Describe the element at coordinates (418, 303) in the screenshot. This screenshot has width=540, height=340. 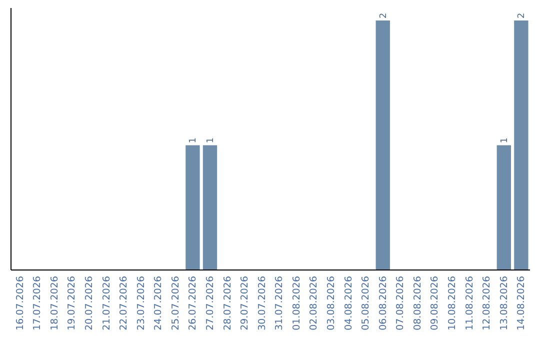
I see `x-tick-label: 08.08.2026` at that location.